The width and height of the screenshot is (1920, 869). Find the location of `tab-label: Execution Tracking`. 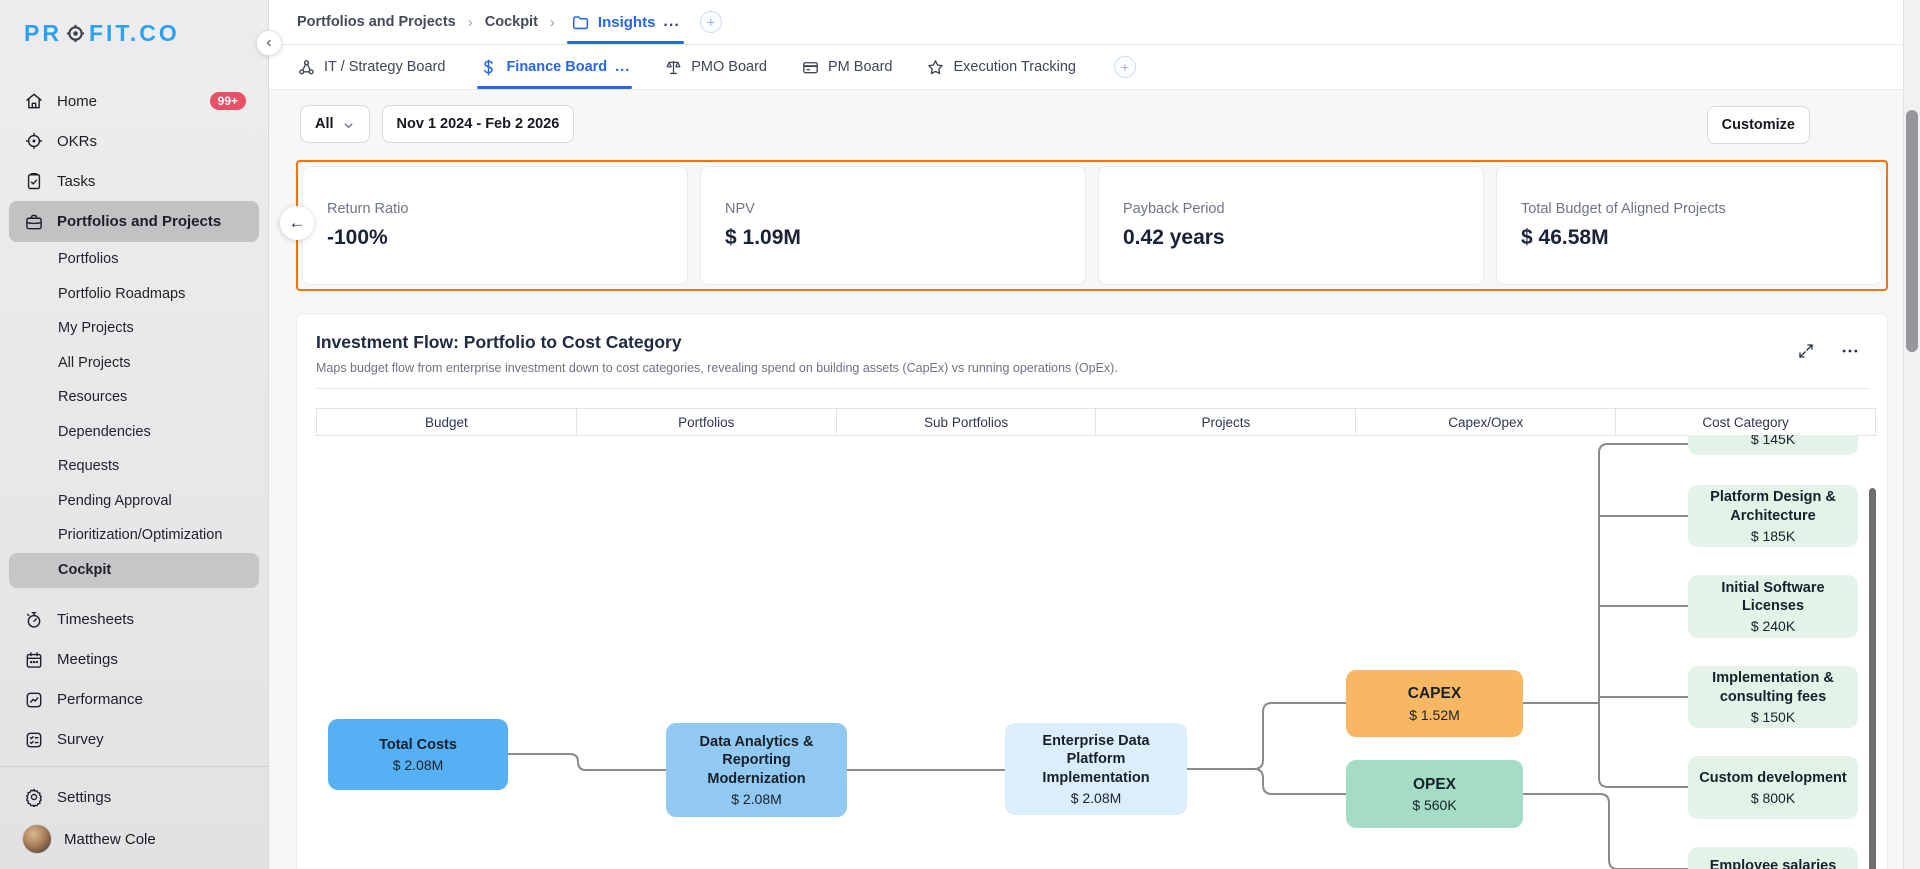

tab-label: Execution Tracking is located at coordinates (1014, 67).